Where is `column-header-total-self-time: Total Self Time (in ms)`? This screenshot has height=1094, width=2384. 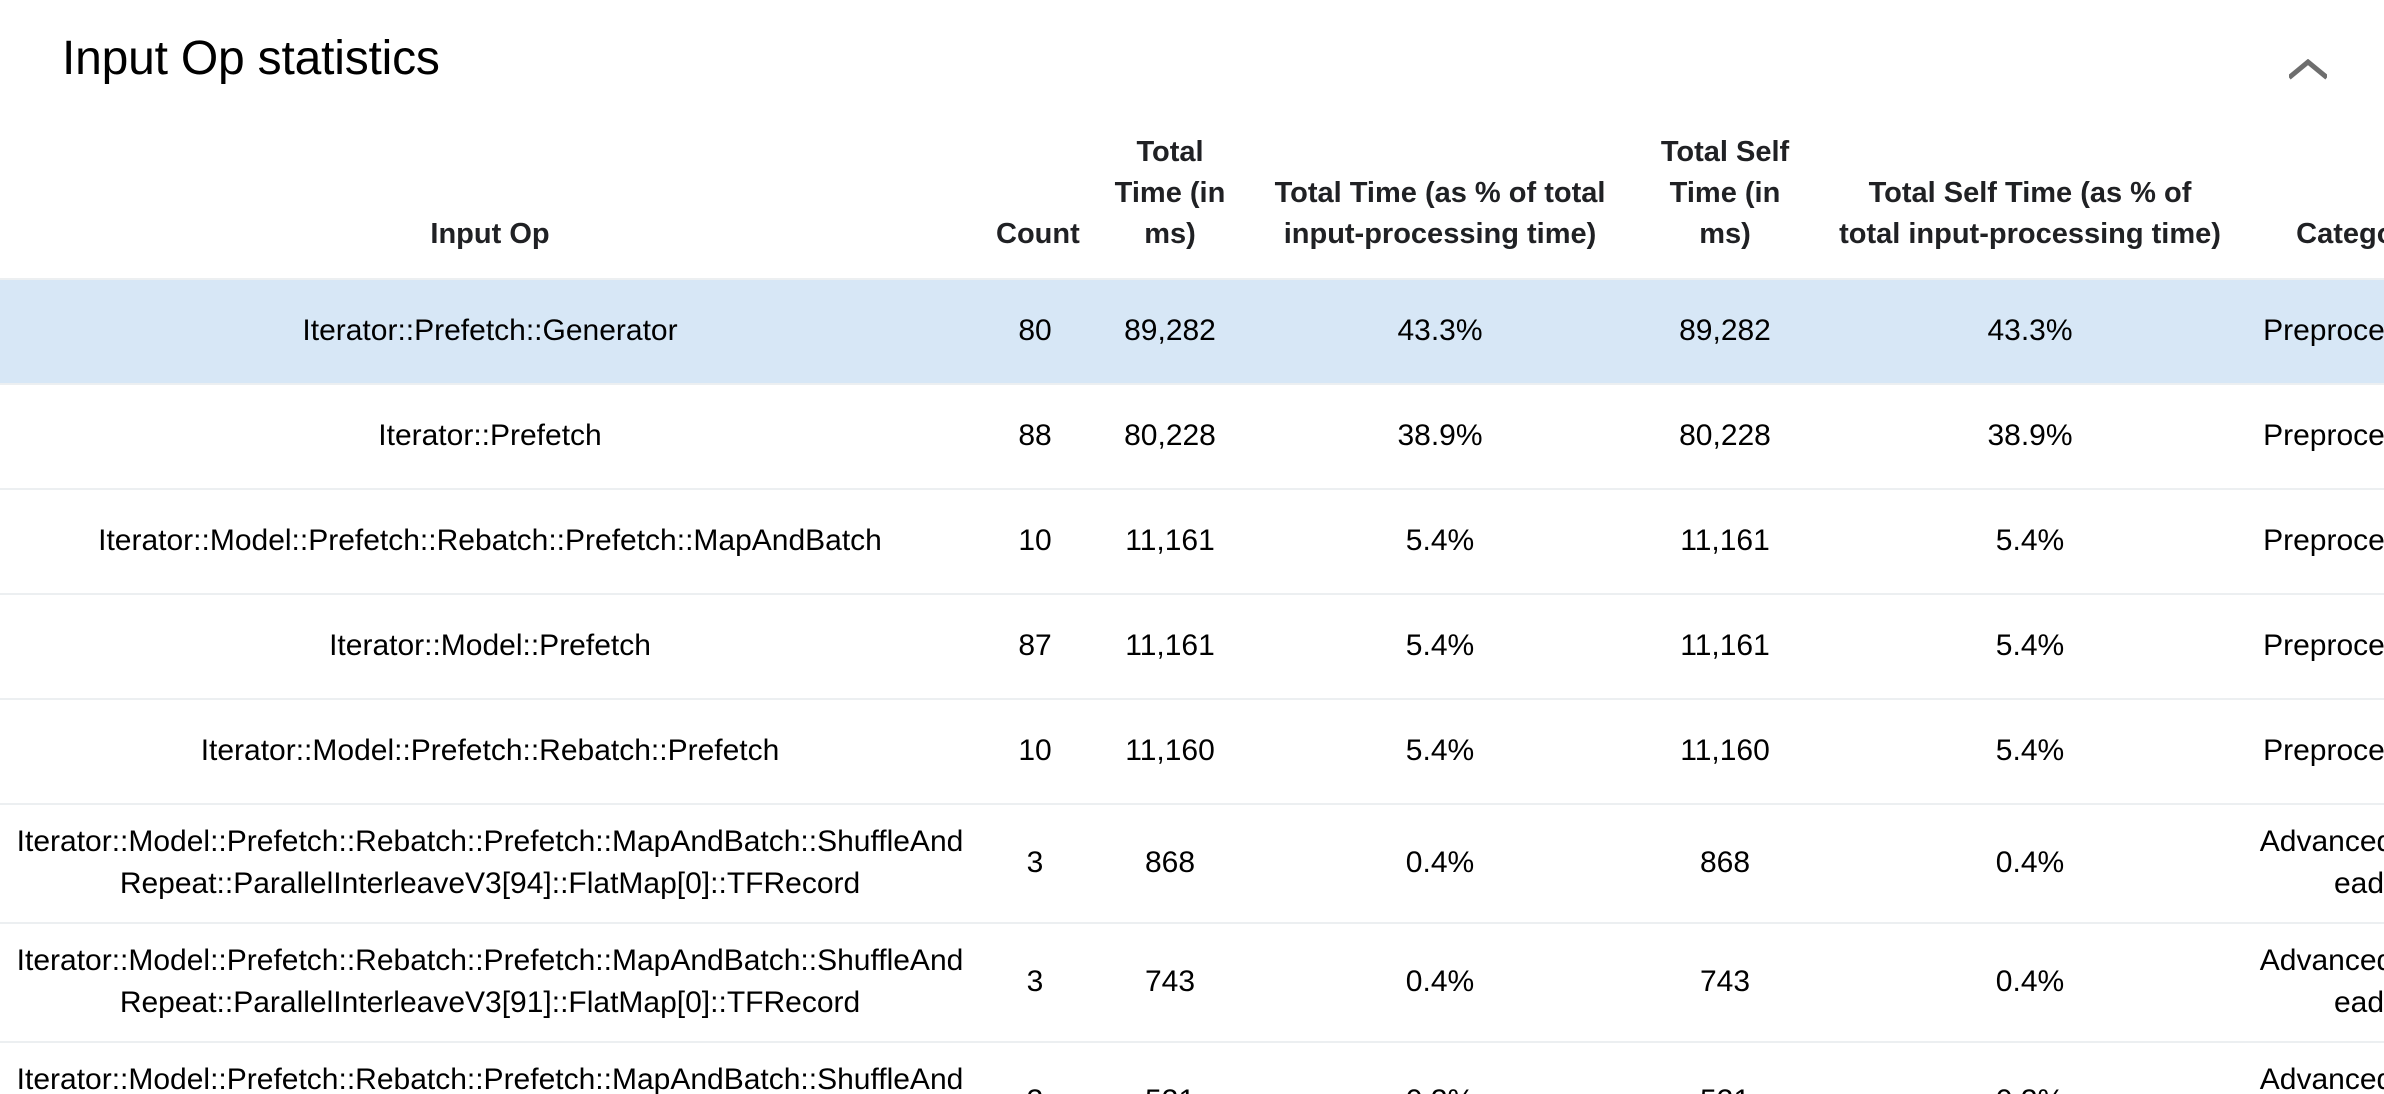 column-header-total-self-time: Total Self Time (in ms) is located at coordinates (1725, 198).